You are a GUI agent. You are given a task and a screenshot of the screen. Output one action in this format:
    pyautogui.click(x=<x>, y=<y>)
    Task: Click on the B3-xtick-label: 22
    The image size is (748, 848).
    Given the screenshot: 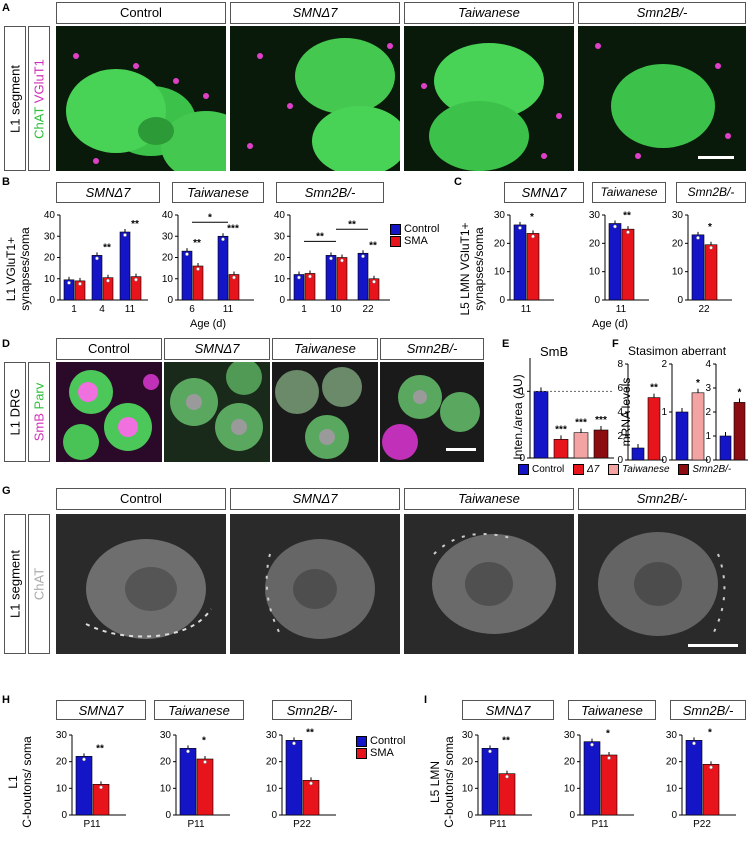 What is the action you would take?
    pyautogui.click(x=368, y=309)
    